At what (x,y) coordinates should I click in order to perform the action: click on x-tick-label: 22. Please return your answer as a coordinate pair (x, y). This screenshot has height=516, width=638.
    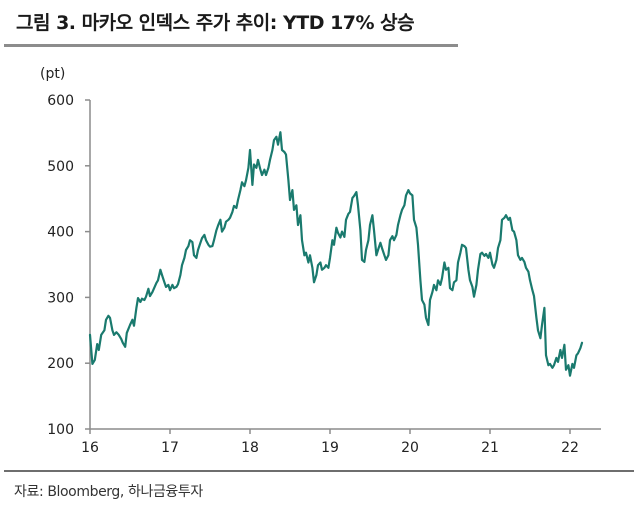
    Looking at the image, I should click on (570, 448).